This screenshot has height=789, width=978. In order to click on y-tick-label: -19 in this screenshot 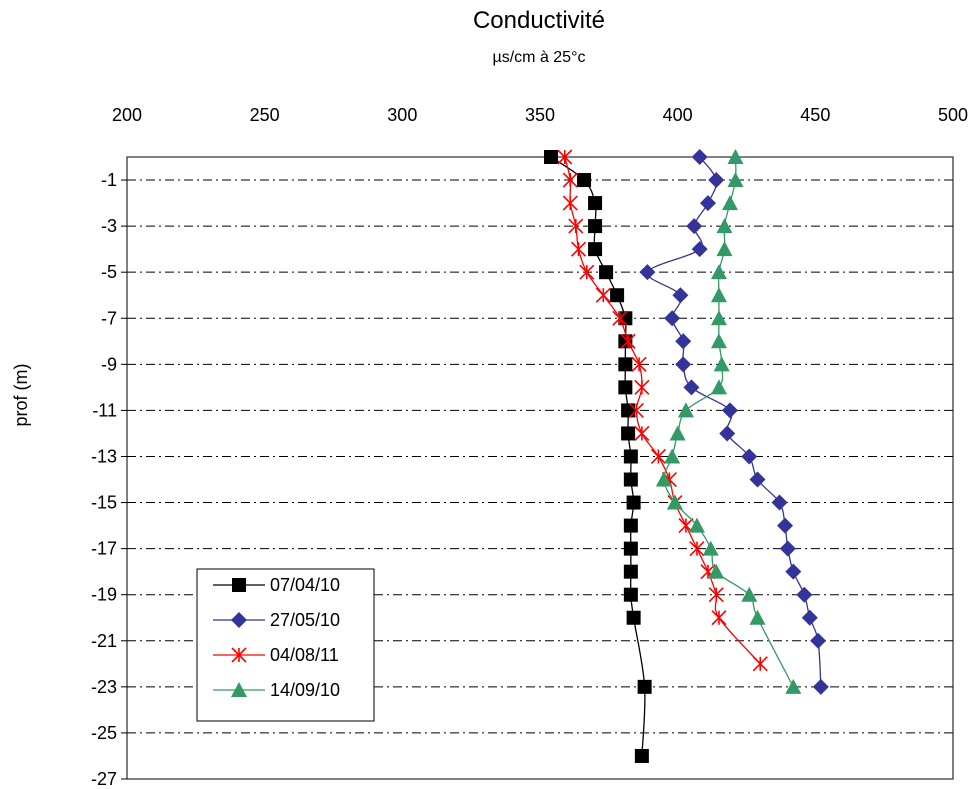, I will do `click(104, 595)`.